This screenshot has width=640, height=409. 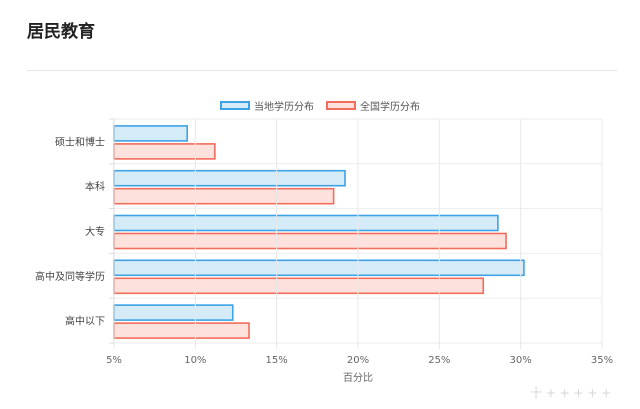 What do you see at coordinates (284, 107) in the screenshot?
I see `legend-label-local: 当地学历分布` at bounding box center [284, 107].